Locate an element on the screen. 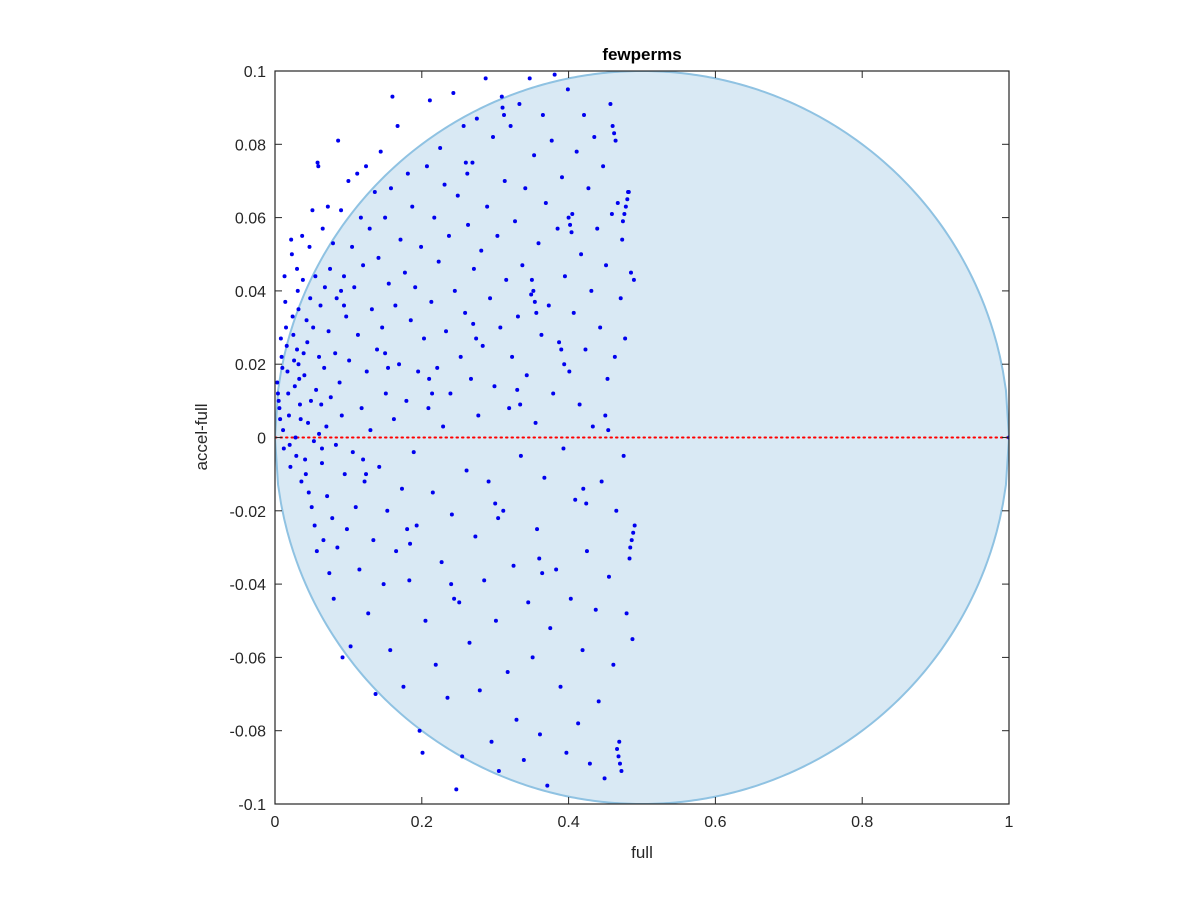 This screenshot has width=1200, height=905. x-tick-label: 0.6 is located at coordinates (715, 822).